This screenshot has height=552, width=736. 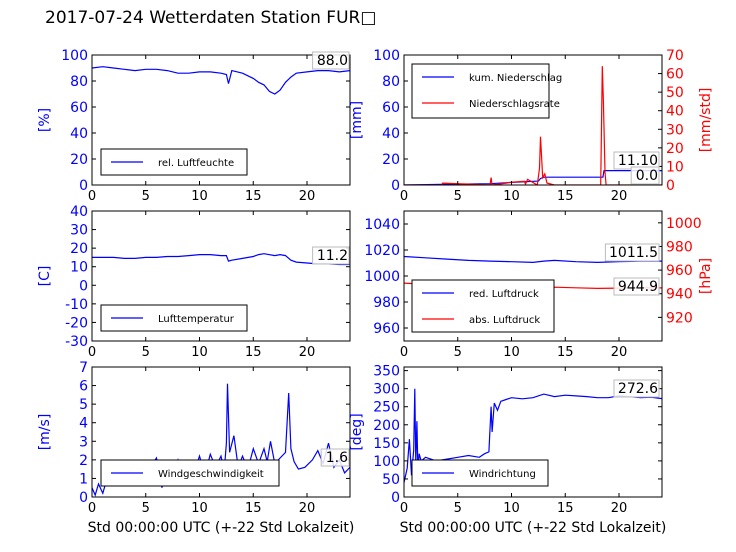 I want to click on y-tick-label: 10, so click(x=79, y=268).